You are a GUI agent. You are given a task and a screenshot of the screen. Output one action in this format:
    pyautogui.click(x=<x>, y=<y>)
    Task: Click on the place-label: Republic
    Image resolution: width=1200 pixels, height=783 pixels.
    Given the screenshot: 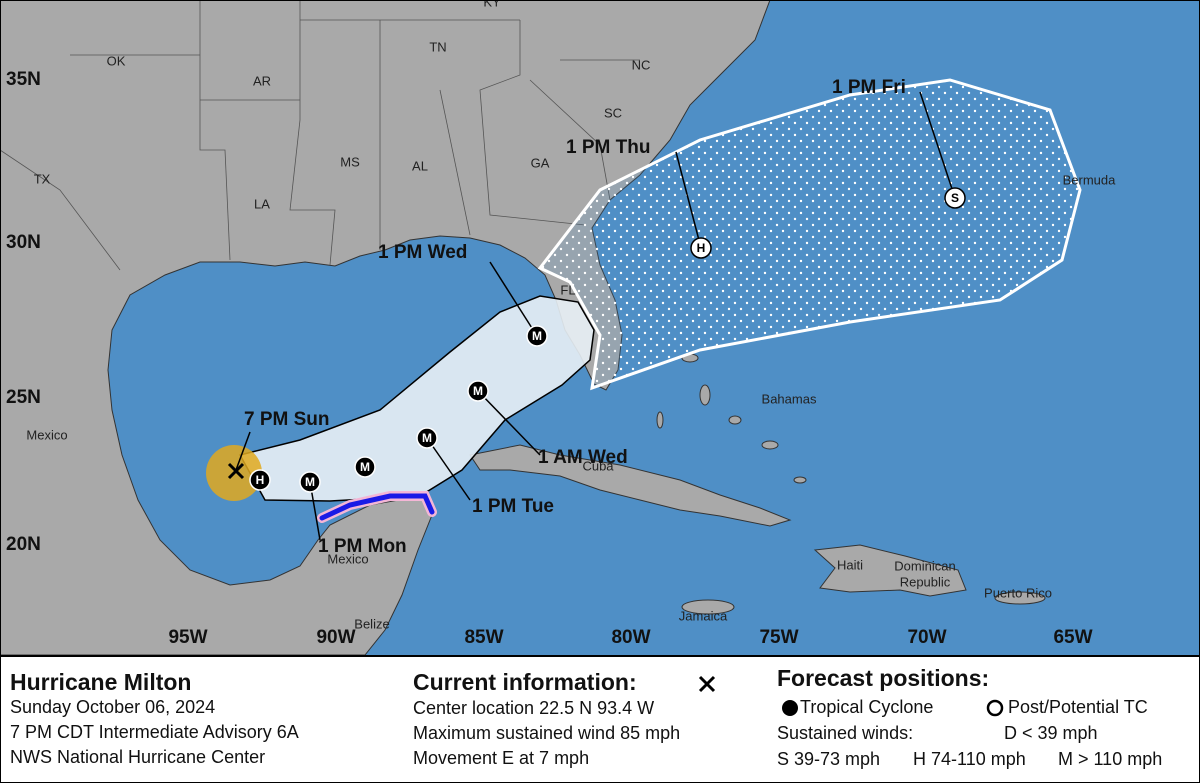 What is the action you would take?
    pyautogui.click(x=925, y=581)
    